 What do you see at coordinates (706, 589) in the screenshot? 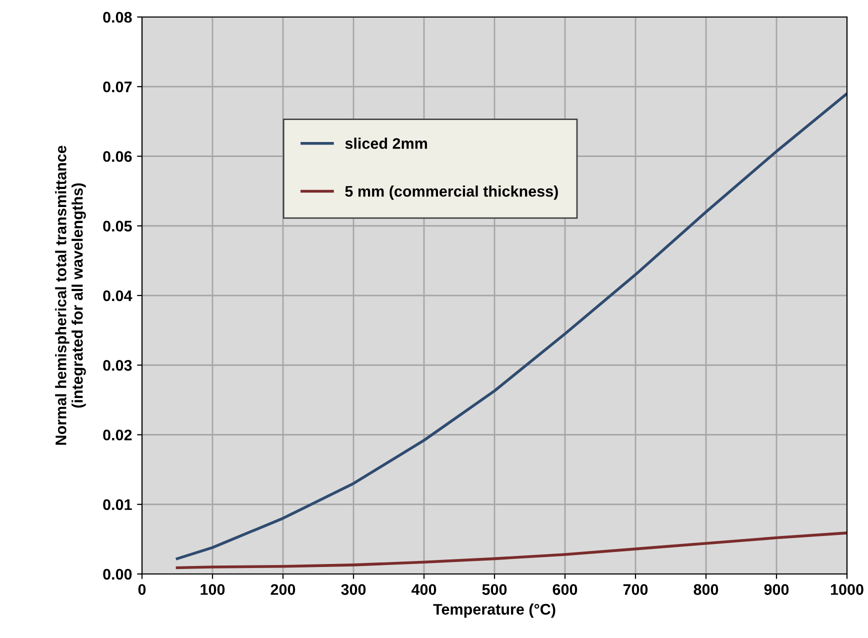
I see `x-tick-label: 800` at bounding box center [706, 589].